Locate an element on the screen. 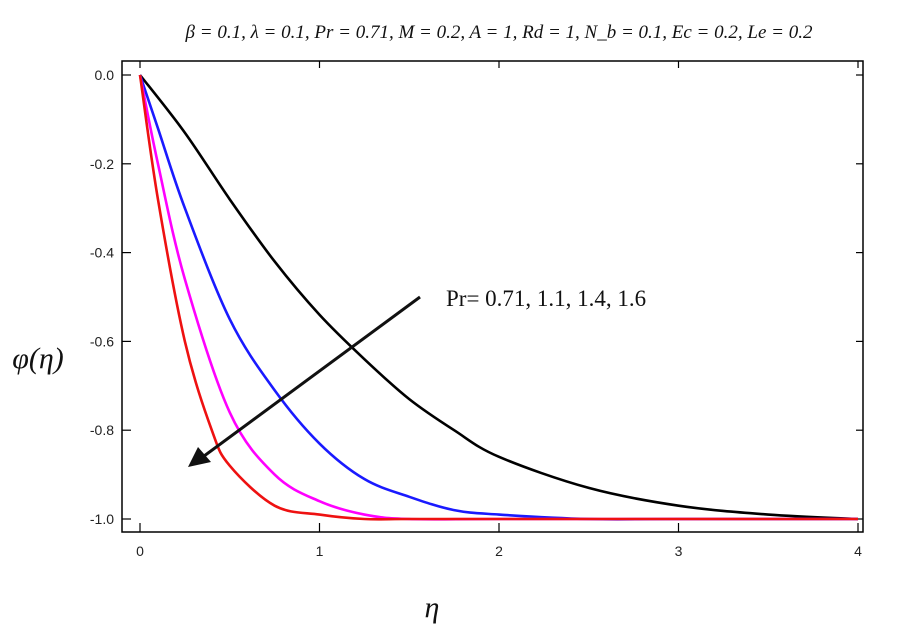  y-tick-label: 0.0 is located at coordinates (105, 75).